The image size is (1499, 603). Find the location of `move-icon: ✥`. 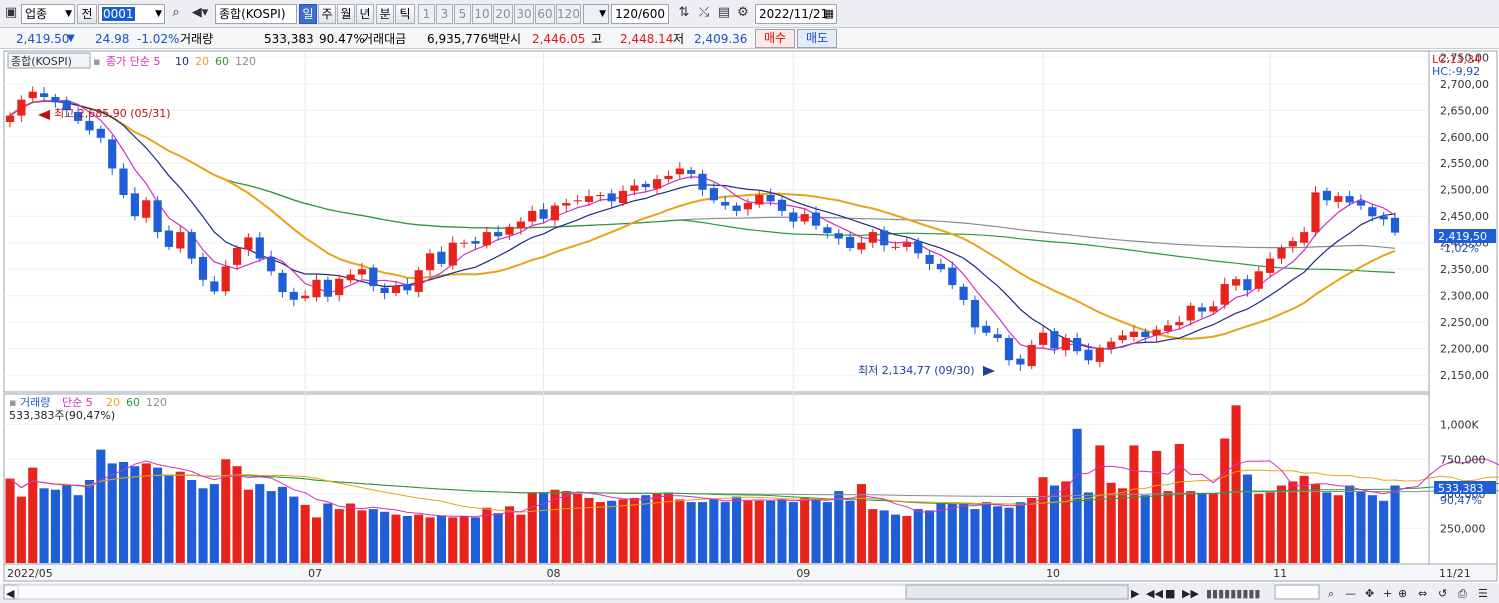

move-icon: ✥ is located at coordinates (1369, 593).